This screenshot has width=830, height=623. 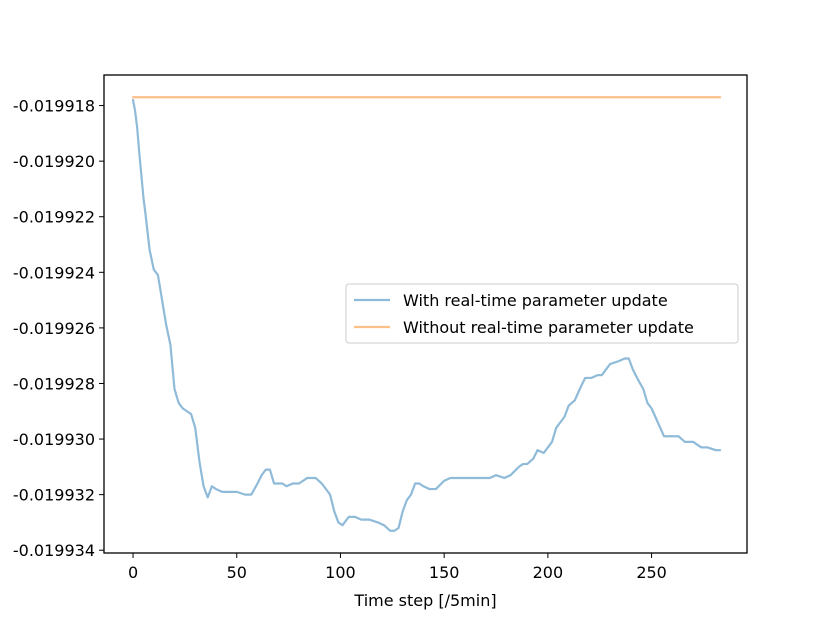 I want to click on y-tick-label: -0.019932, so click(x=54, y=495).